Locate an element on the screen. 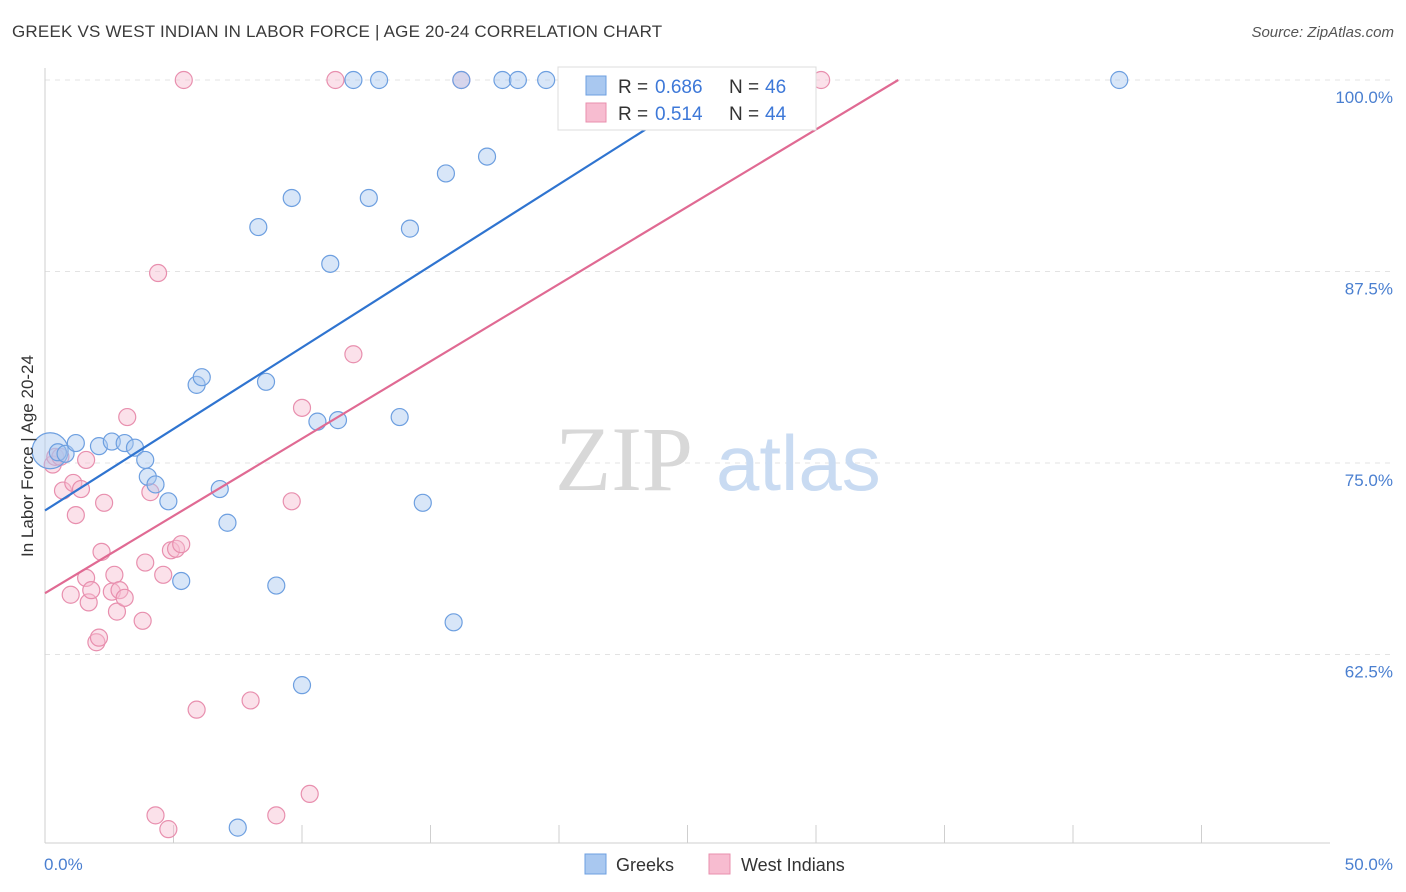 This screenshot has height=892, width=1406. bottom-legend-west-indians: West Indians is located at coordinates (793, 865).